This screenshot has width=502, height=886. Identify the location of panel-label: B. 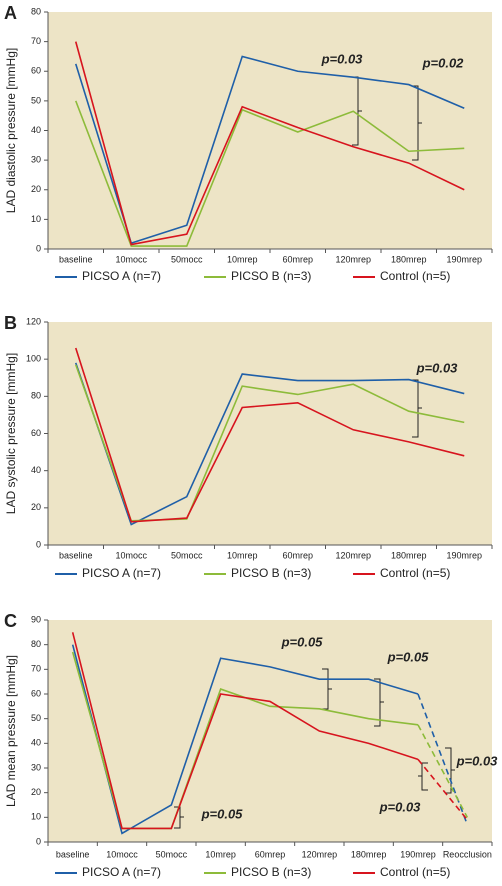
(10, 323).